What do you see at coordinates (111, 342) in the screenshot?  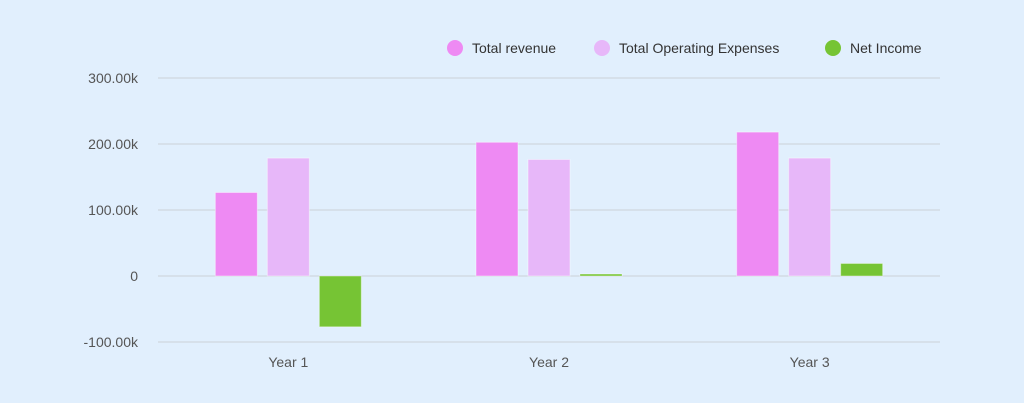 I see `y-tick-label: -100.00k` at bounding box center [111, 342].